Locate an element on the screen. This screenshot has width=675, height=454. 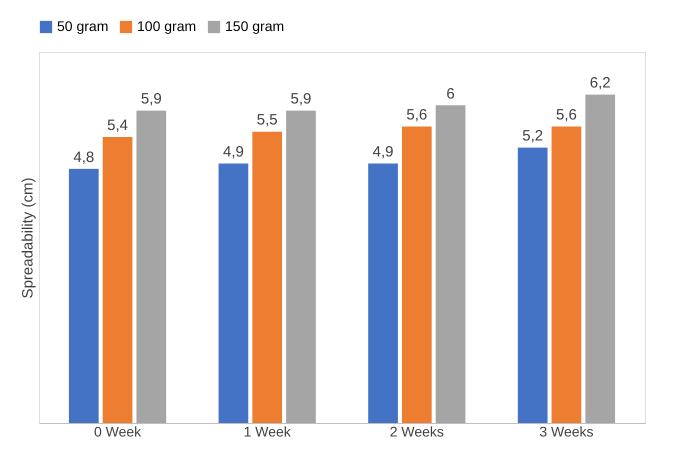
legend-label: 150 gram is located at coordinates (254, 26).